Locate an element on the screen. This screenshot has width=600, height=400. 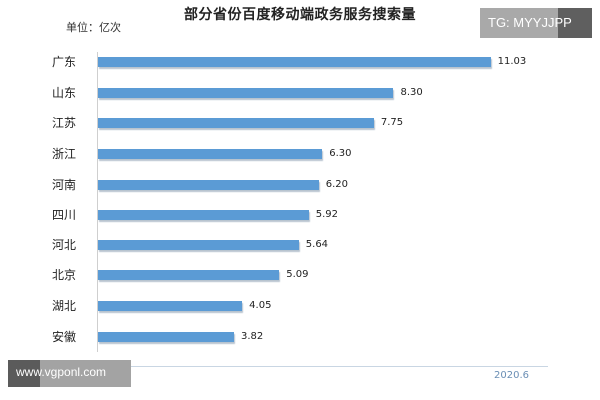
category-label: 河北 is located at coordinates (64, 245).